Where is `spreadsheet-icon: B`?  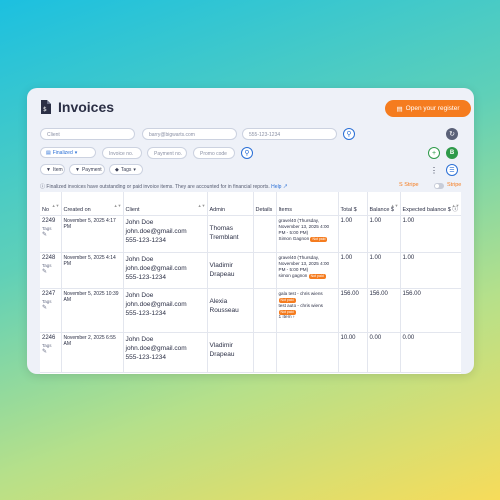
spreadsheet-icon: B is located at coordinates (452, 153).